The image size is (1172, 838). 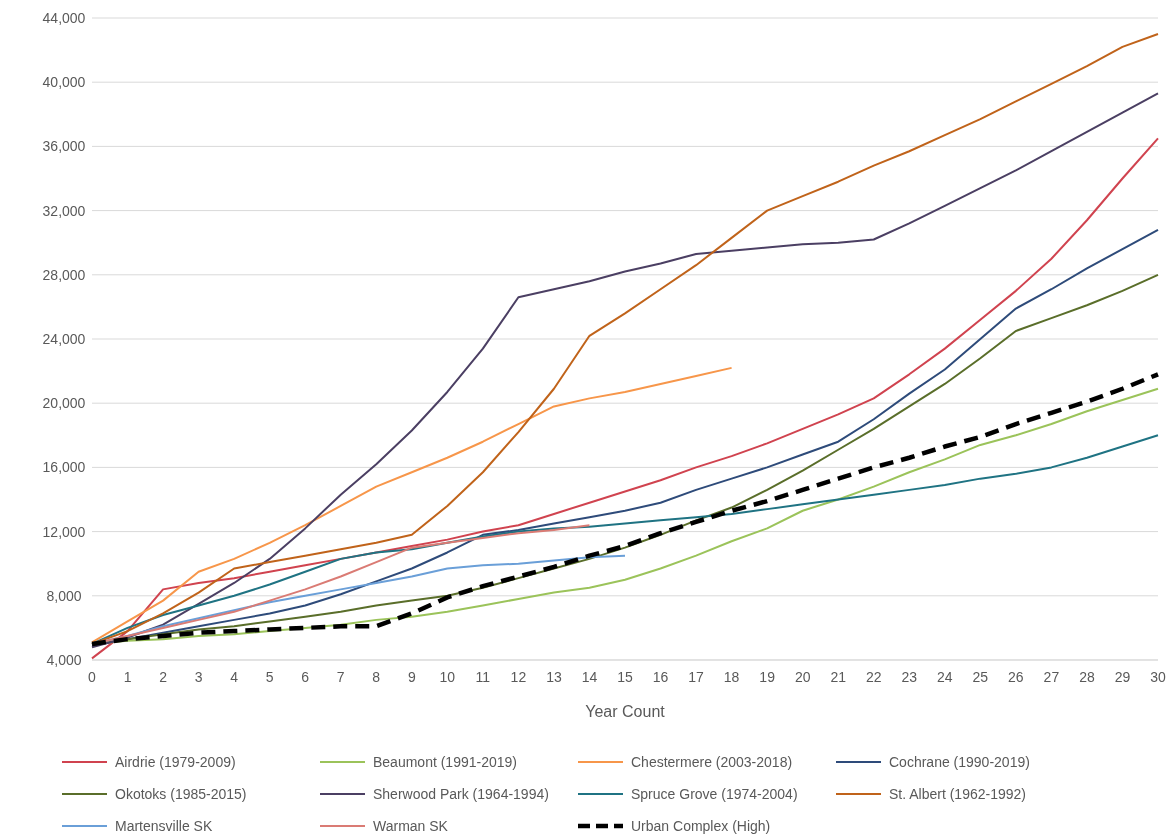 What do you see at coordinates (445, 761) in the screenshot?
I see `legend-label: Beaumont (1991-2019)` at bounding box center [445, 761].